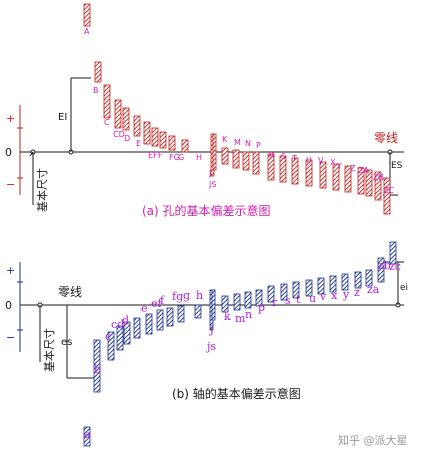 The height and width of the screenshot is (460, 423). Describe the element at coordinates (177, 296) in the screenshot. I see `shaft-label-fg: fg` at that location.